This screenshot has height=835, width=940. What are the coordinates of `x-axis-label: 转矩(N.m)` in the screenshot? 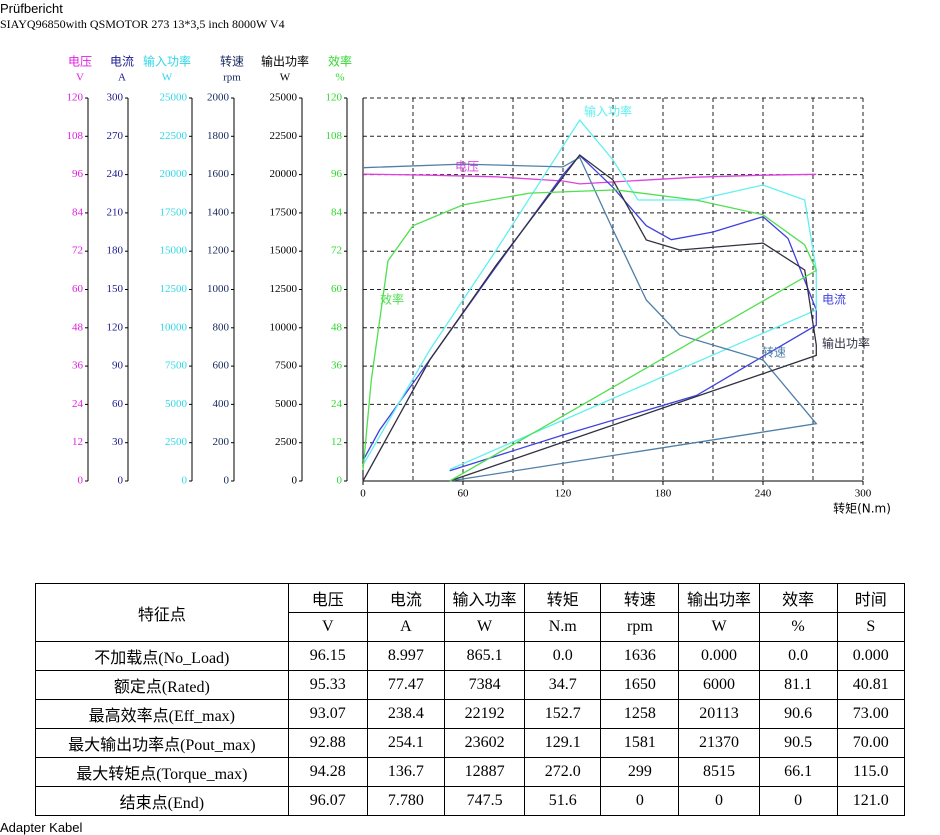 It's located at (862, 508).